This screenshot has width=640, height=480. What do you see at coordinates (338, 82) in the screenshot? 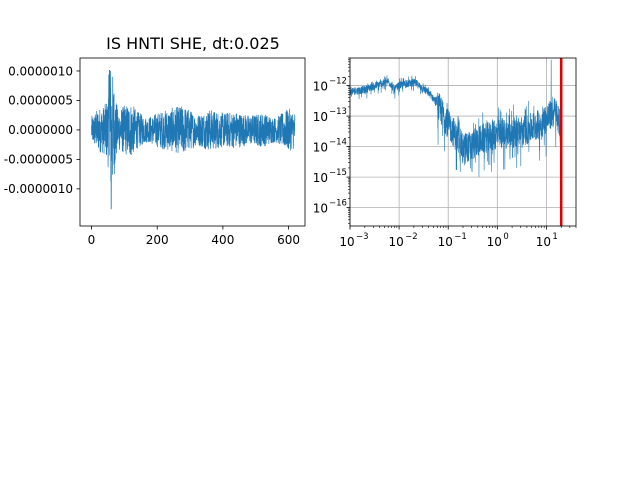
I see `y-tick-exponent: −12` at bounding box center [338, 82].